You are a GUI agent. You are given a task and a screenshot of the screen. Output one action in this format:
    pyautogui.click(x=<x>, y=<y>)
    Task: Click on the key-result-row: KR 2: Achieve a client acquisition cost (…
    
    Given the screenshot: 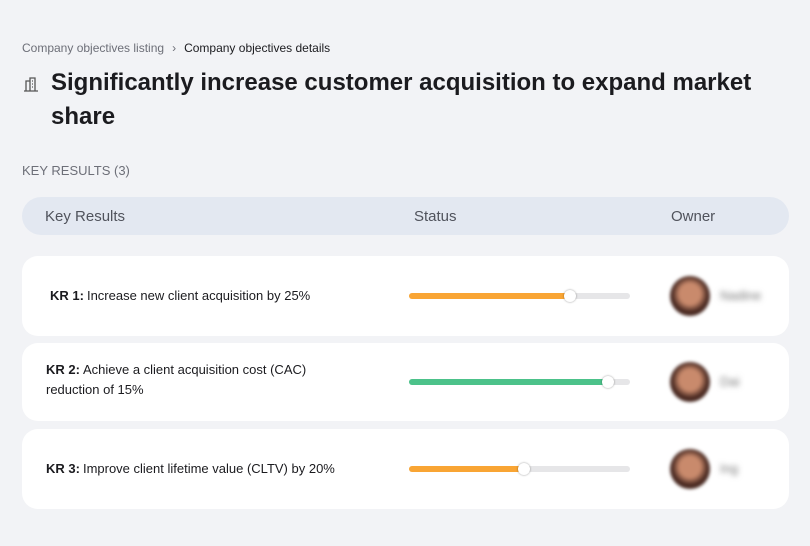 What is the action you would take?
    pyautogui.click(x=405, y=382)
    